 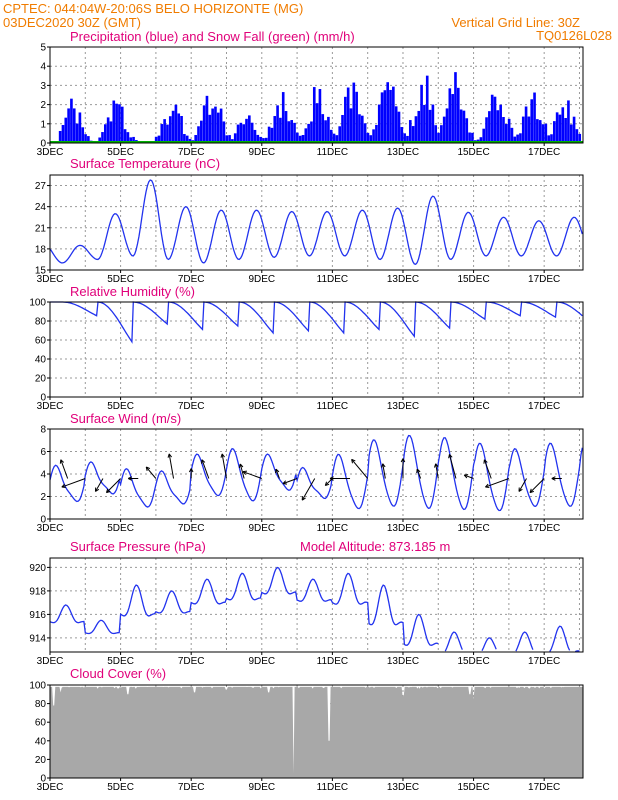 I want to click on cloud-ytick: 60, so click(x=41, y=723).